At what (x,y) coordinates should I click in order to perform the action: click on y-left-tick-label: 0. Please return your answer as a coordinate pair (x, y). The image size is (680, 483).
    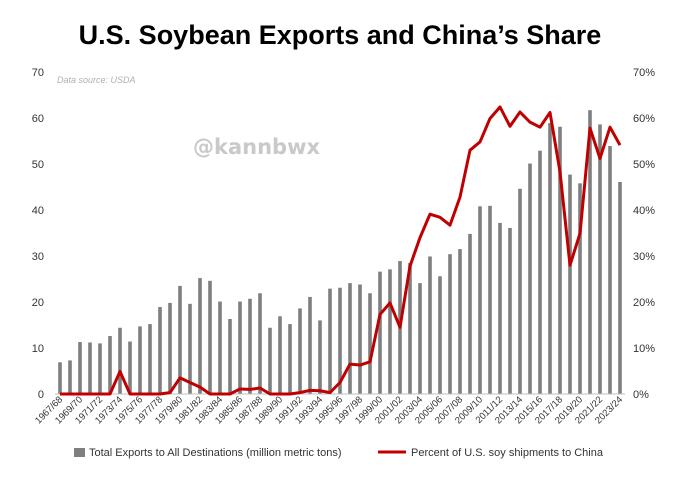
    Looking at the image, I should click on (41, 395).